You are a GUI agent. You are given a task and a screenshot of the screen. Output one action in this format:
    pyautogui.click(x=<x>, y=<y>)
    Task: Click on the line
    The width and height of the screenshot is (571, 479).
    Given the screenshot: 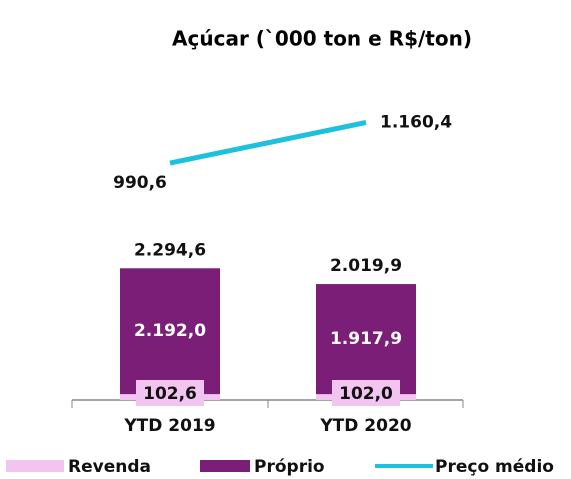 What is the action you would take?
    pyautogui.click(x=268, y=143)
    